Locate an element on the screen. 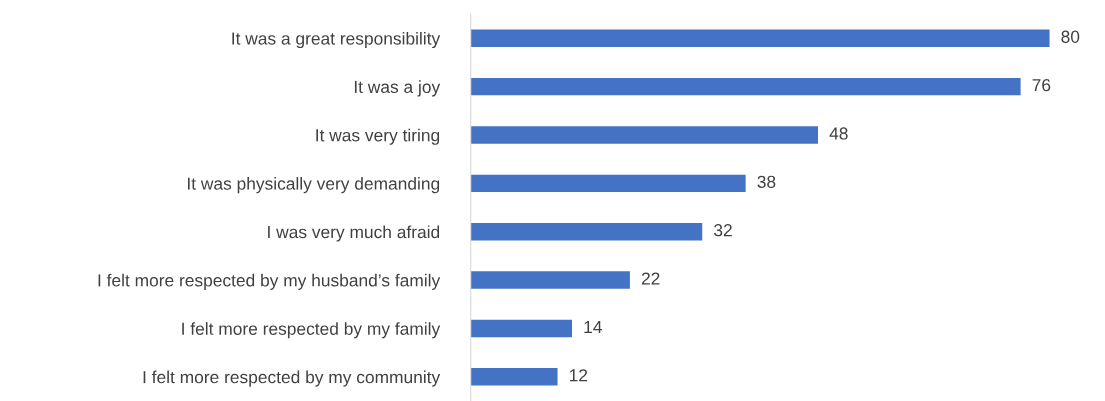  y-tick-label: It was physically very demanding is located at coordinates (314, 185).